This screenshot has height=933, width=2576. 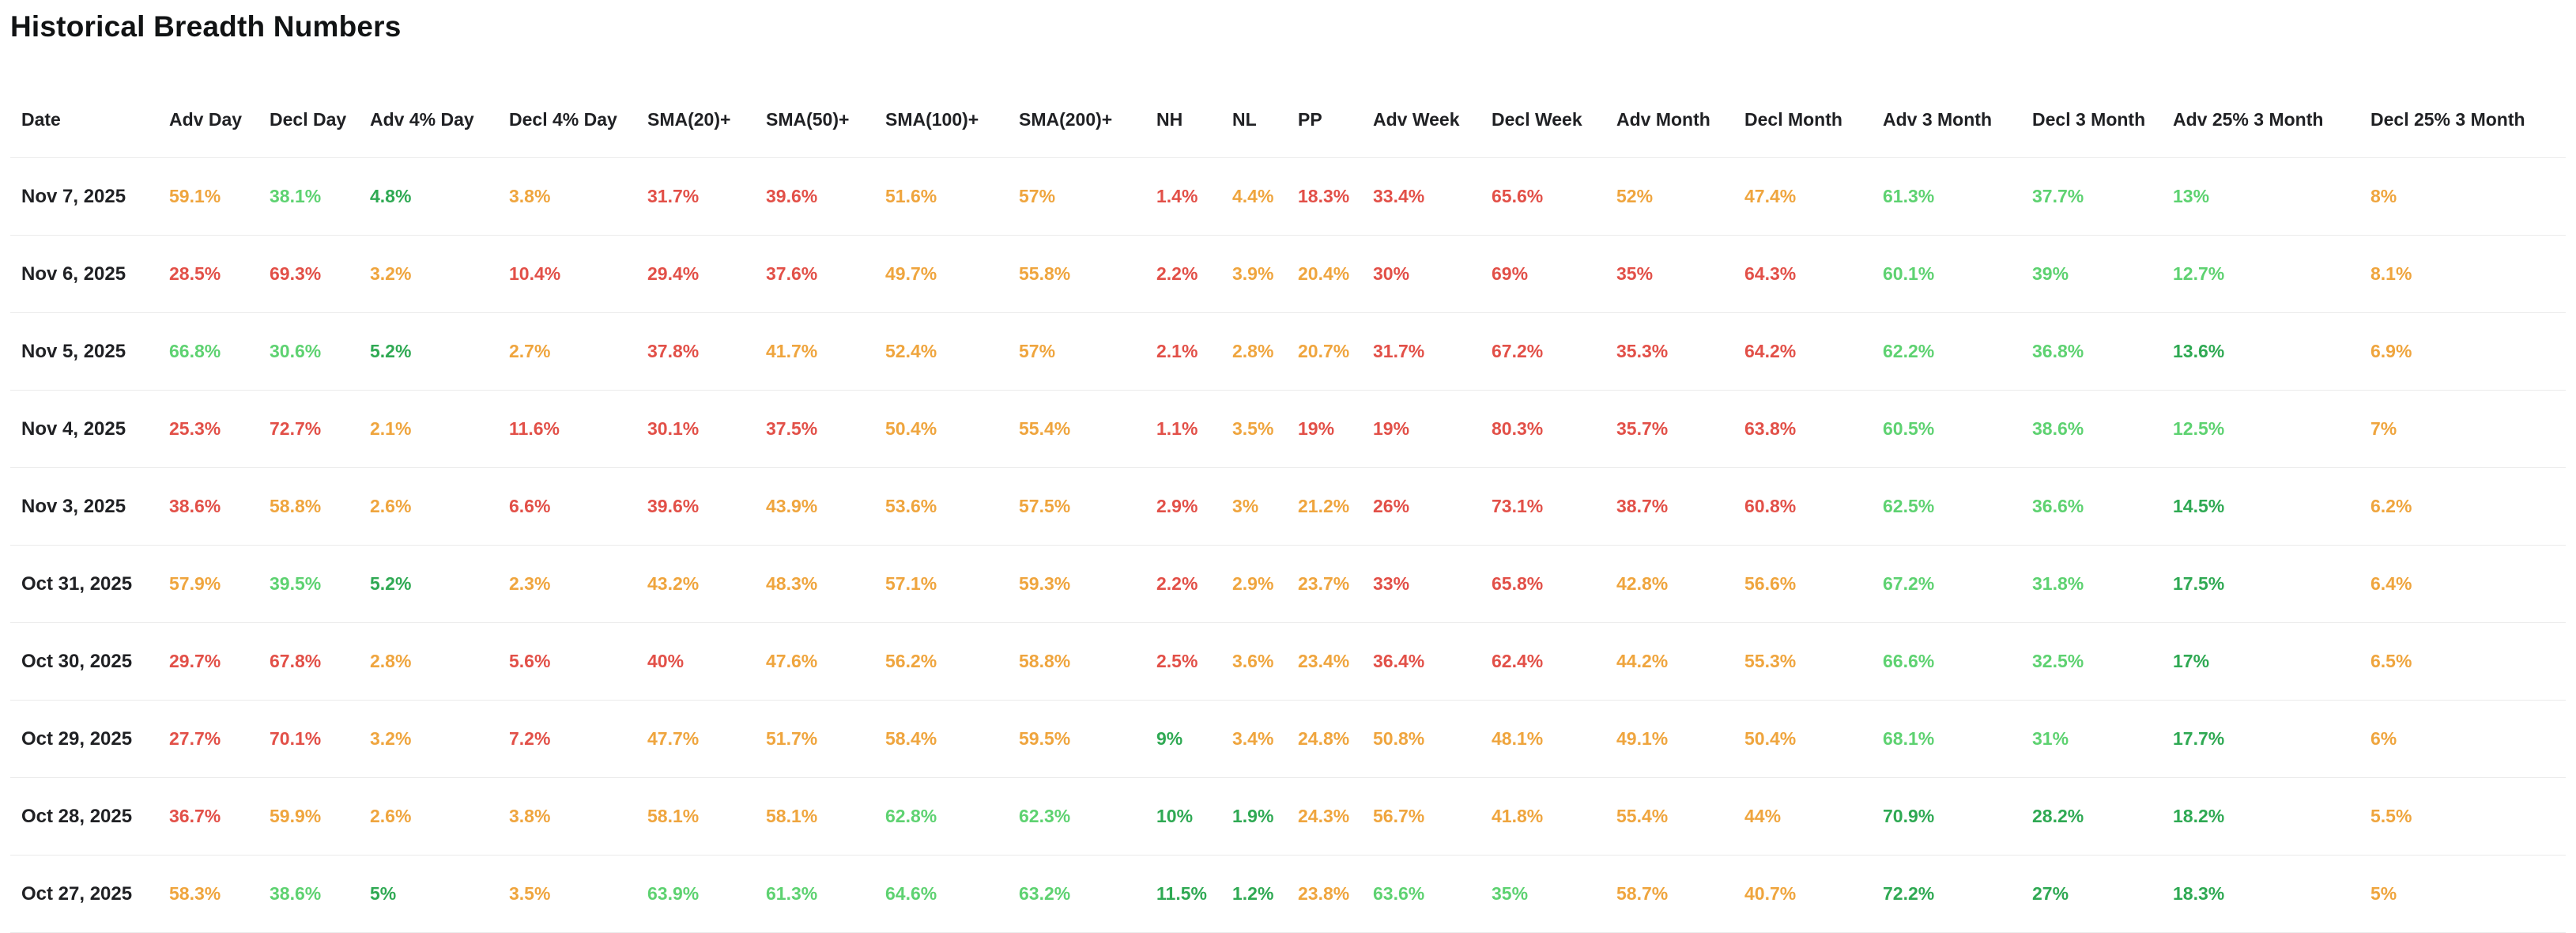 What do you see at coordinates (2468, 352) in the screenshot?
I see `value-cell: 6.9%` at bounding box center [2468, 352].